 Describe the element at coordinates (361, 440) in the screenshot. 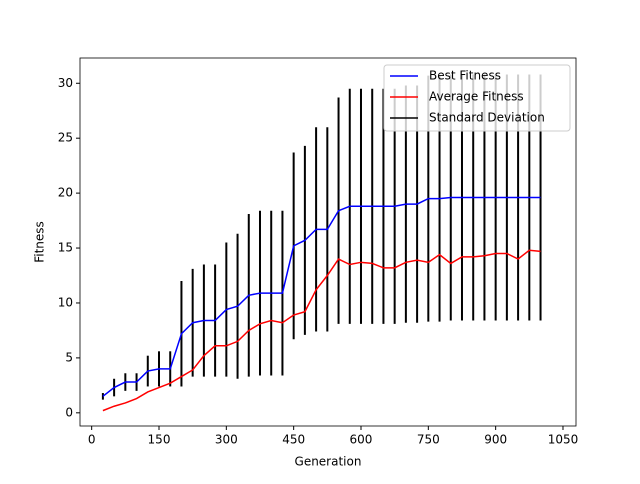

I see `x-tick-label: 600` at that location.